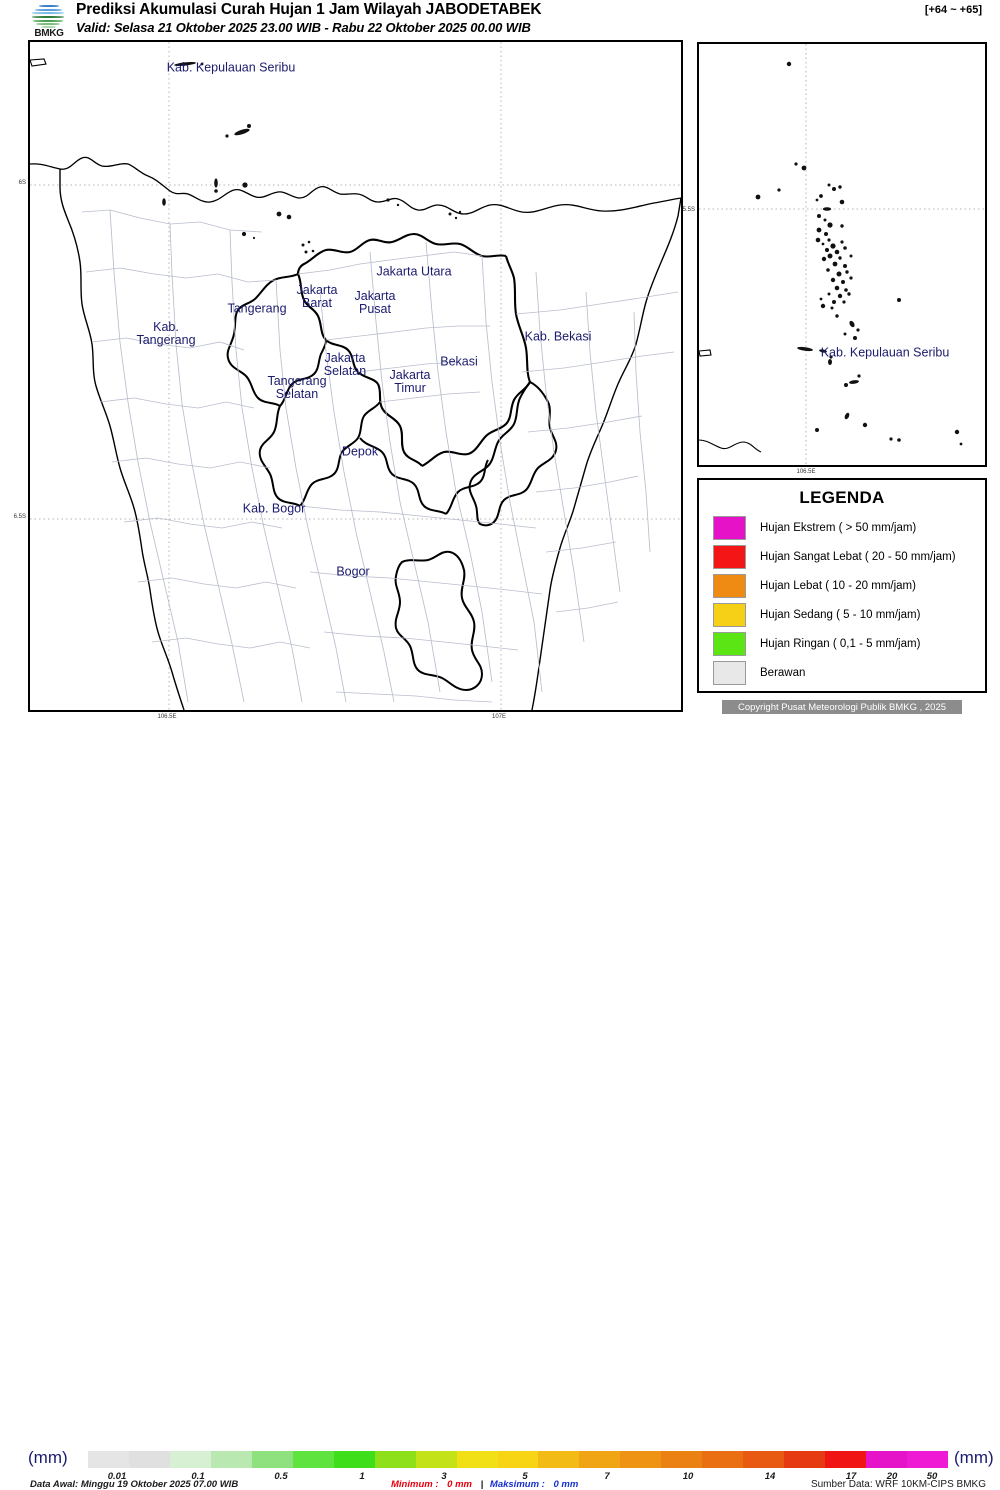 The width and height of the screenshot is (1000, 1490). What do you see at coordinates (953, 10) in the screenshot?
I see `forecast-step-range: [+64 ~ +65]` at bounding box center [953, 10].